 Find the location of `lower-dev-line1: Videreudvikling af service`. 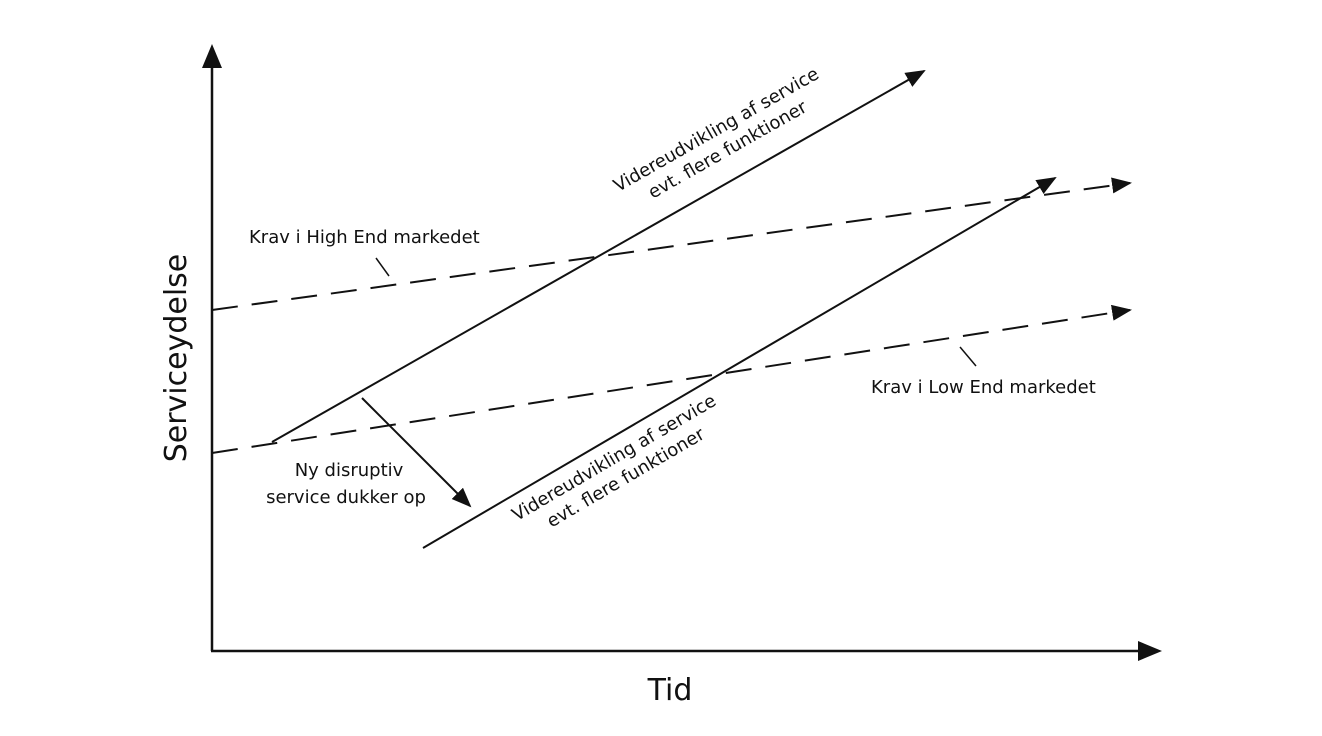

lower-dev-line1: Videreudvikling af service is located at coordinates (614, 457).